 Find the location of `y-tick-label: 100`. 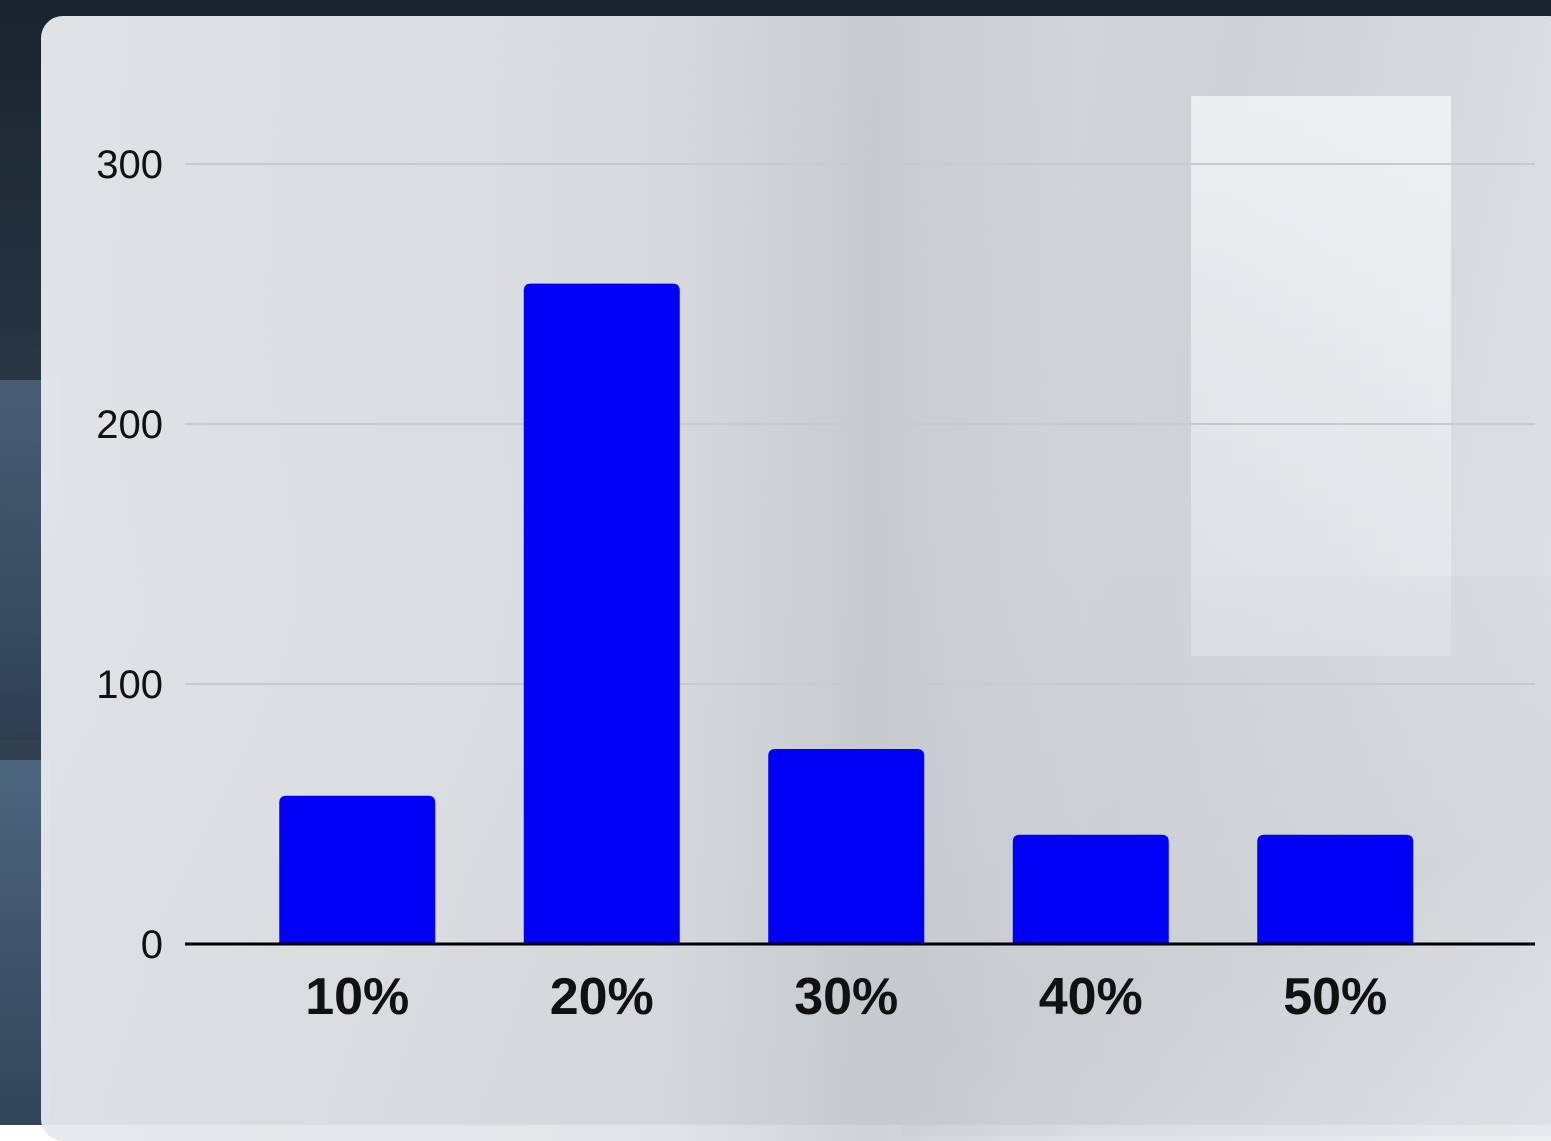

y-tick-label: 100 is located at coordinates (129, 685).